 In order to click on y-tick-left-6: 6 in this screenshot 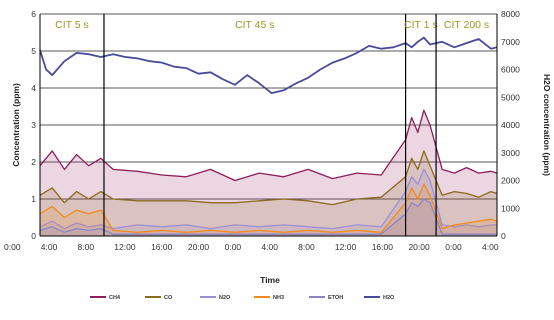, I will do `click(33, 14)`.